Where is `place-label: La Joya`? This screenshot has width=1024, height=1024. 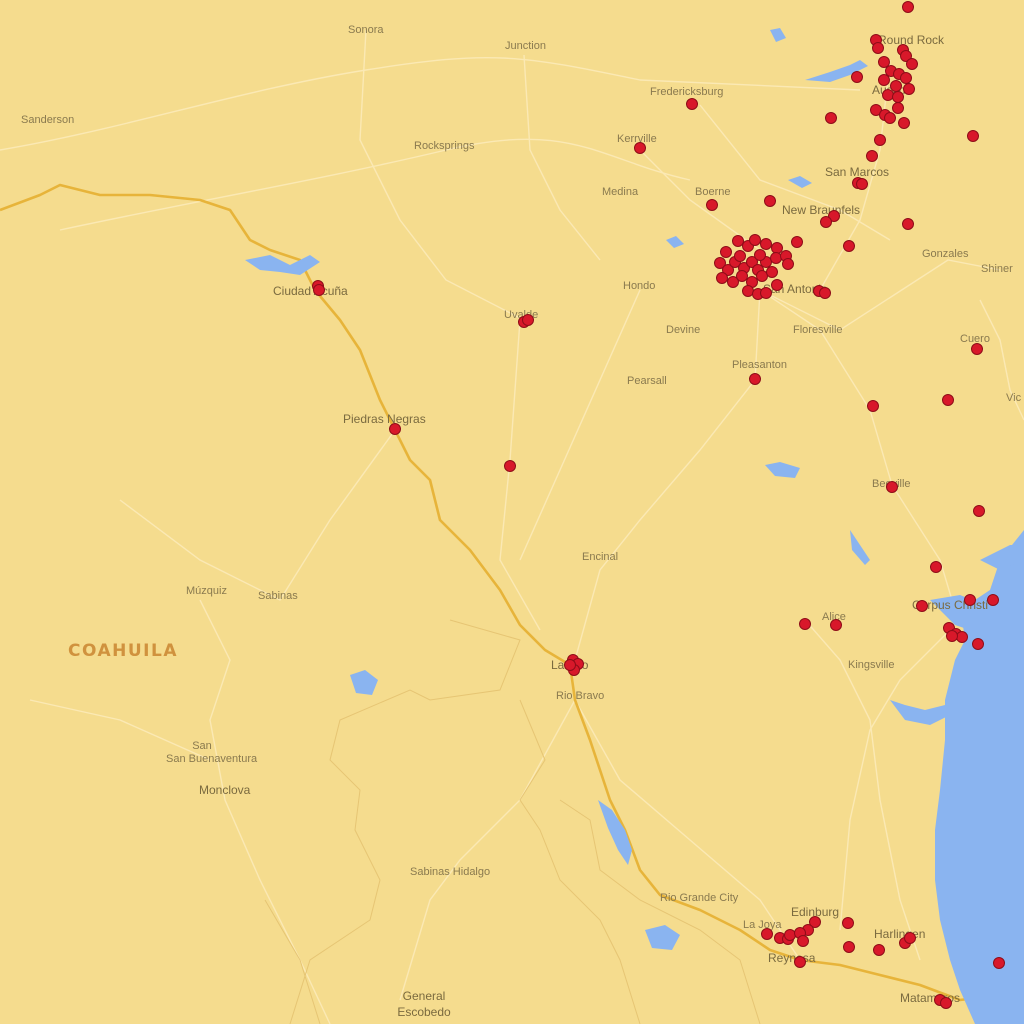
place-label: La Joya is located at coordinates (762, 925).